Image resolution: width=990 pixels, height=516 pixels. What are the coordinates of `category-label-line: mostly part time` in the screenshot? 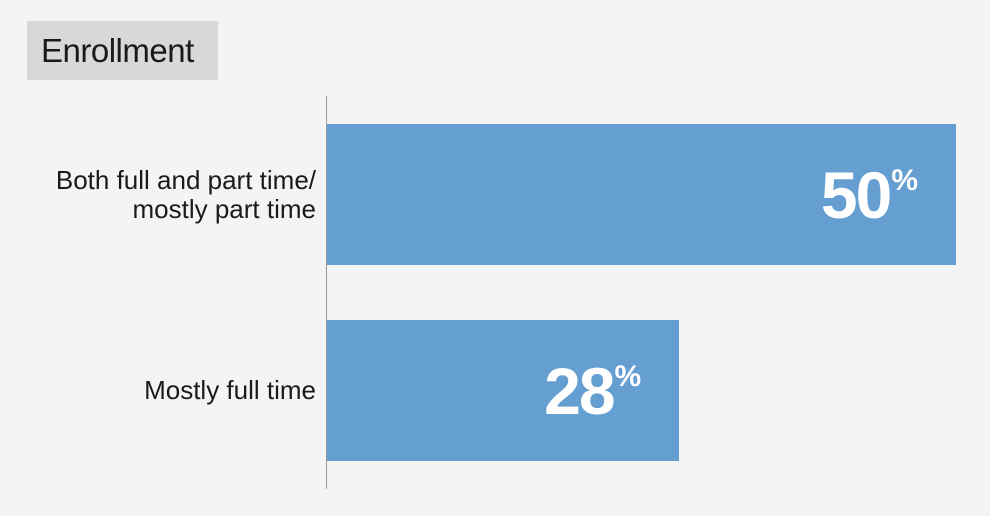 It's located at (224, 208).